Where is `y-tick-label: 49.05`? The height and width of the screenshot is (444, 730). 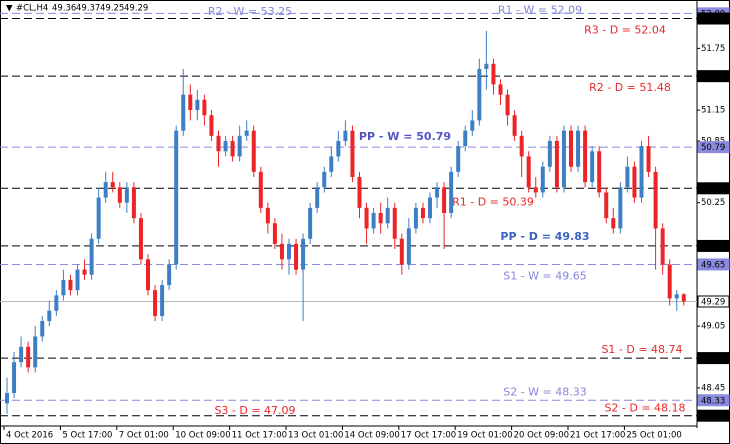
y-tick-label: 49.05 is located at coordinates (713, 327).